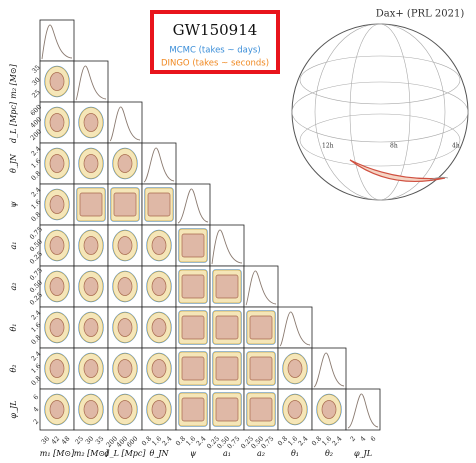 The image size is (476, 463). Describe the element at coordinates (66, 441) in the screenshot. I see `x-tick-label: 48` at that location.